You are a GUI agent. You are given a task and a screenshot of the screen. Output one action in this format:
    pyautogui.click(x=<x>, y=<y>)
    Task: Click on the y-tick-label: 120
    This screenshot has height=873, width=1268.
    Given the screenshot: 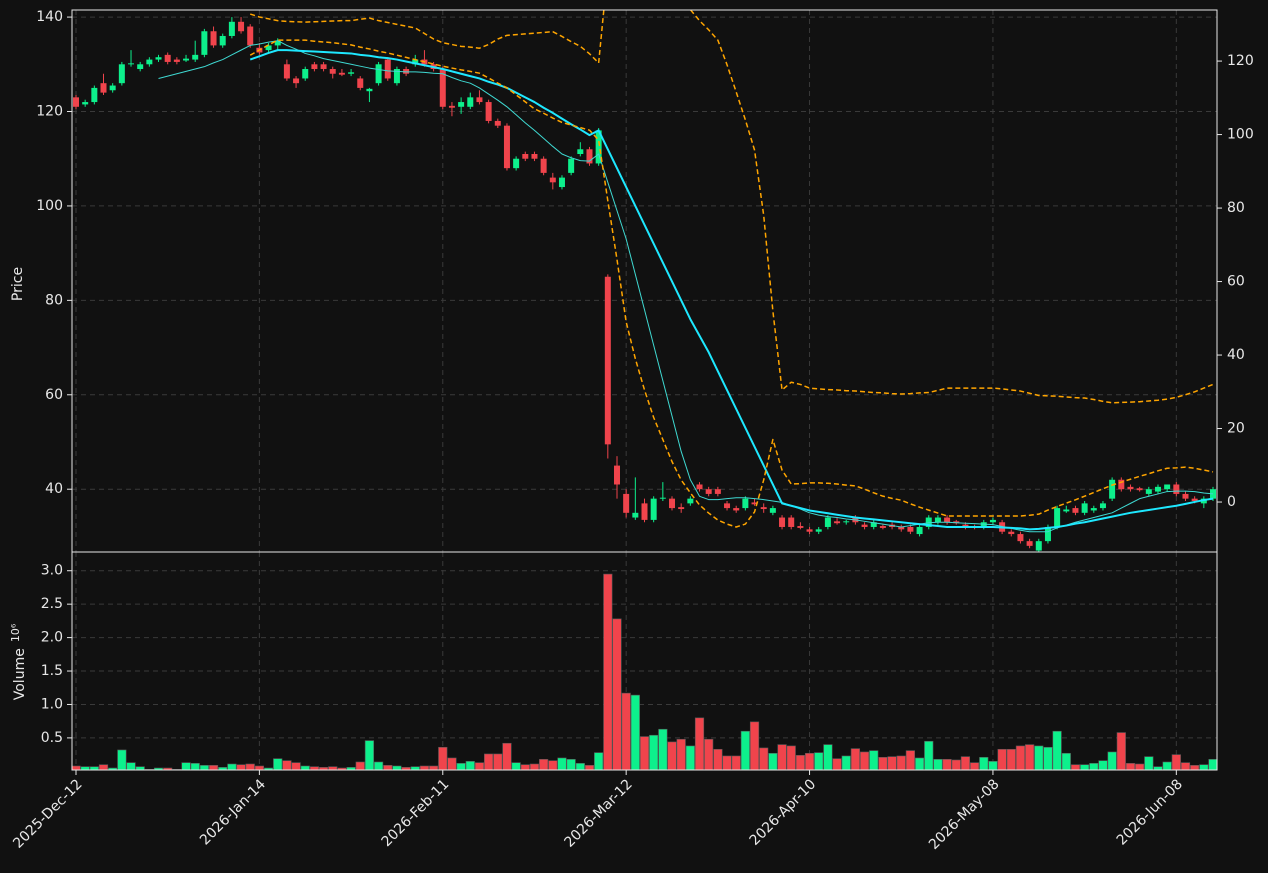 What is the action you would take?
    pyautogui.click(x=49, y=112)
    